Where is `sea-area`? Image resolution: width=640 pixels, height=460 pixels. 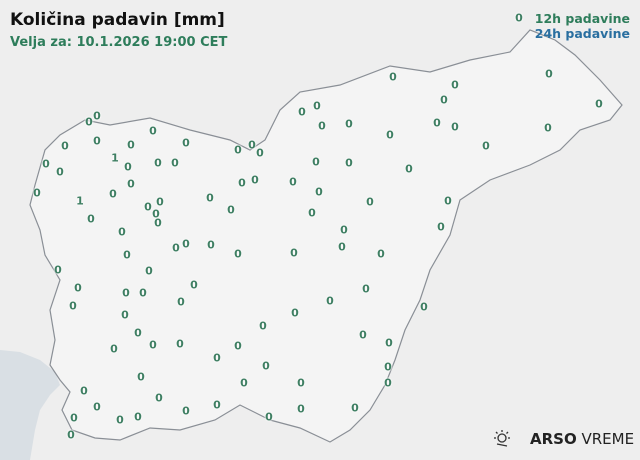
sea-area is located at coordinates (30, 405).